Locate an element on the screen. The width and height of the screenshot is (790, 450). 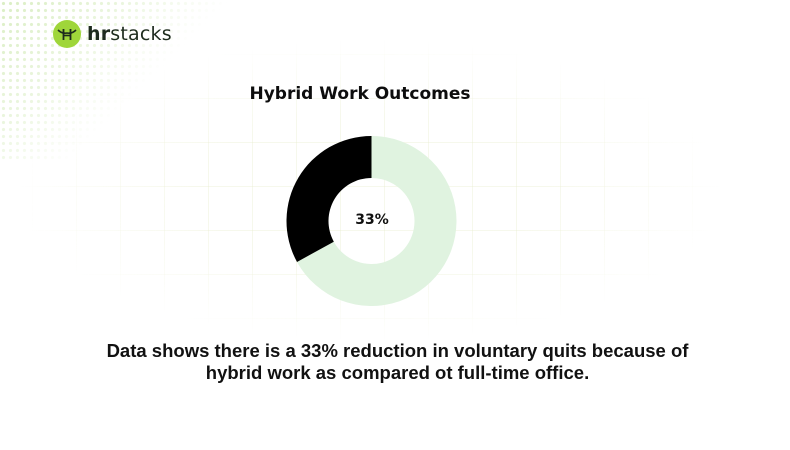
donut-slice-remainder is located at coordinates (377, 221).